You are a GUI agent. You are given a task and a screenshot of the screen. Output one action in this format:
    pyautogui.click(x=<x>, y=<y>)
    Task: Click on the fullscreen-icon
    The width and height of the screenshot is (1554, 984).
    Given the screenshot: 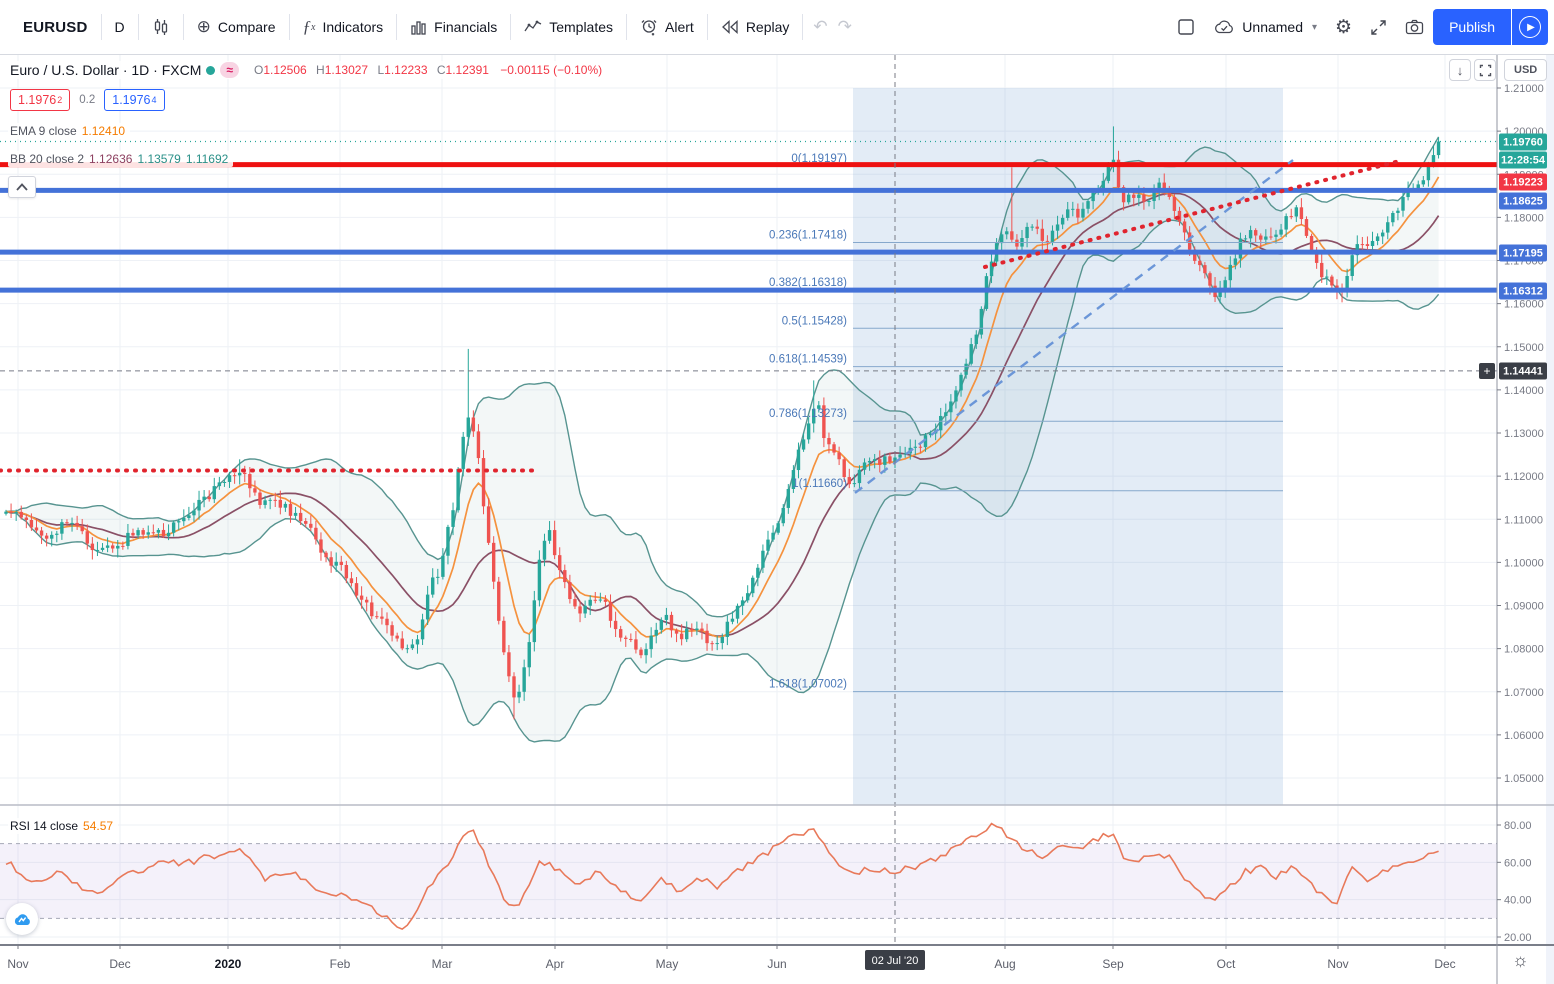 What is the action you would take?
    pyautogui.click(x=1378, y=27)
    